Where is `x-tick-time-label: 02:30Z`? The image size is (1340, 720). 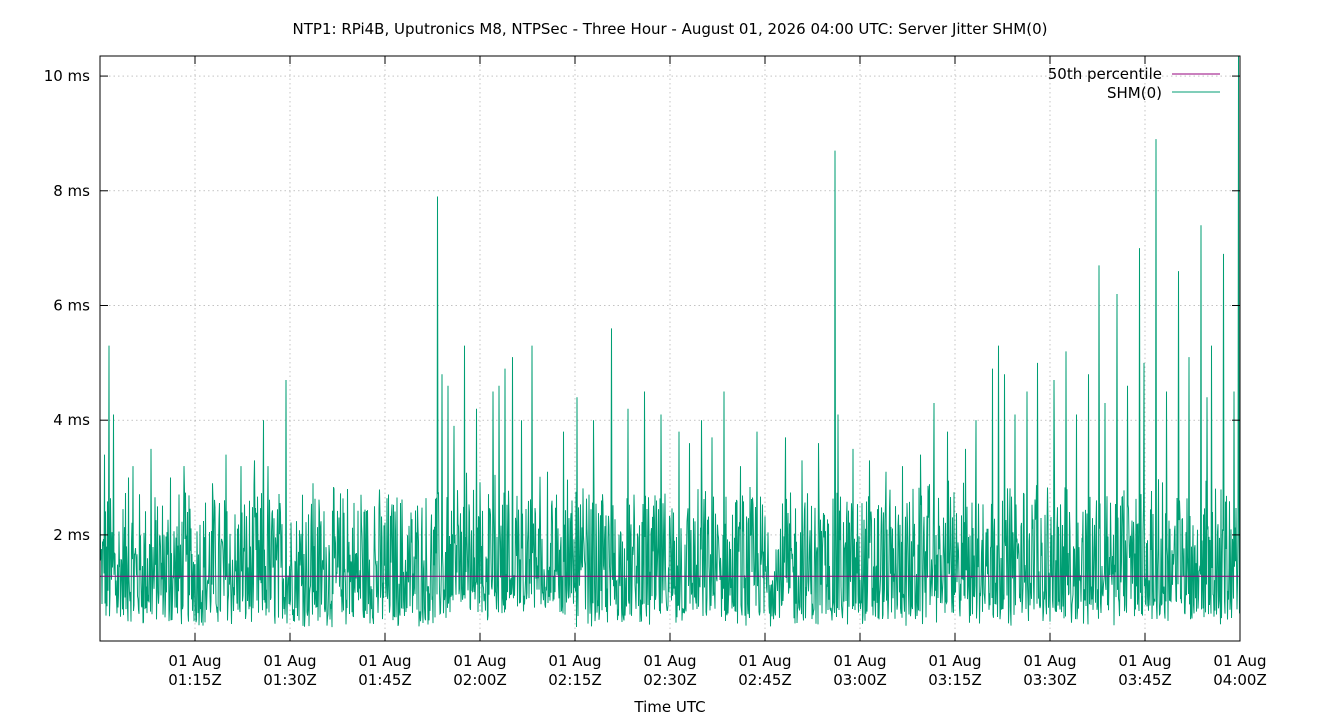 x-tick-time-label: 02:30Z is located at coordinates (670, 680).